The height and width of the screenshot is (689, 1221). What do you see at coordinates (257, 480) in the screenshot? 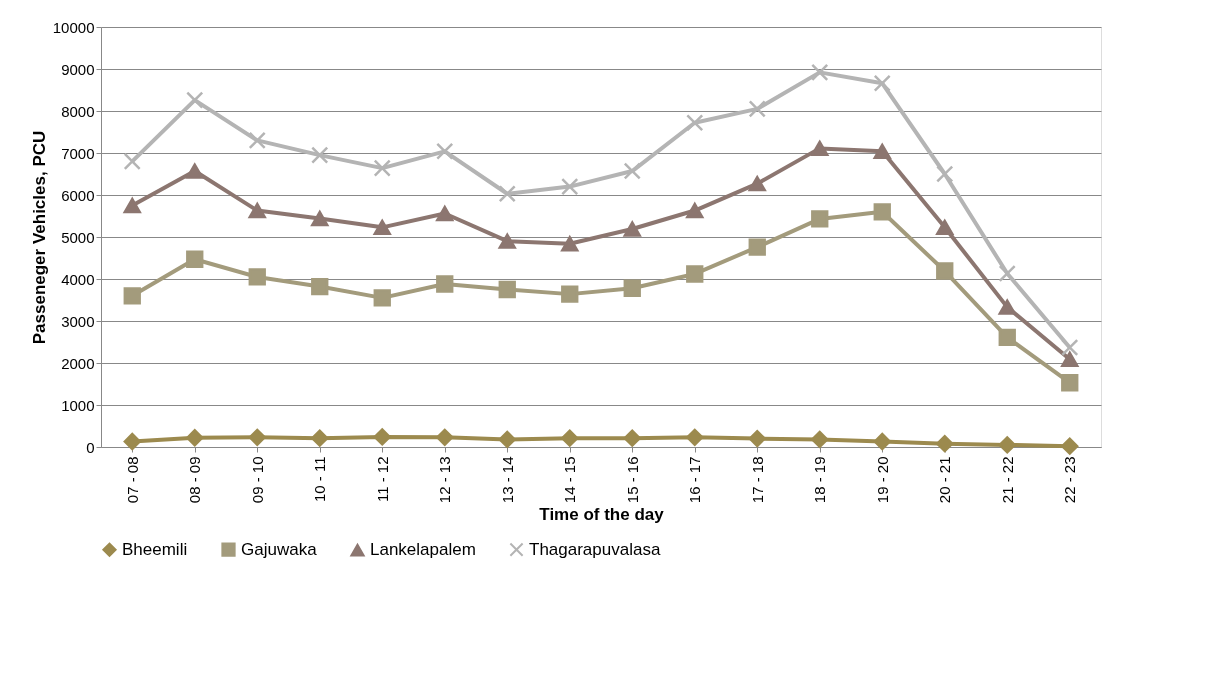
I see `x-tick-label: 09 - 10` at bounding box center [257, 480].